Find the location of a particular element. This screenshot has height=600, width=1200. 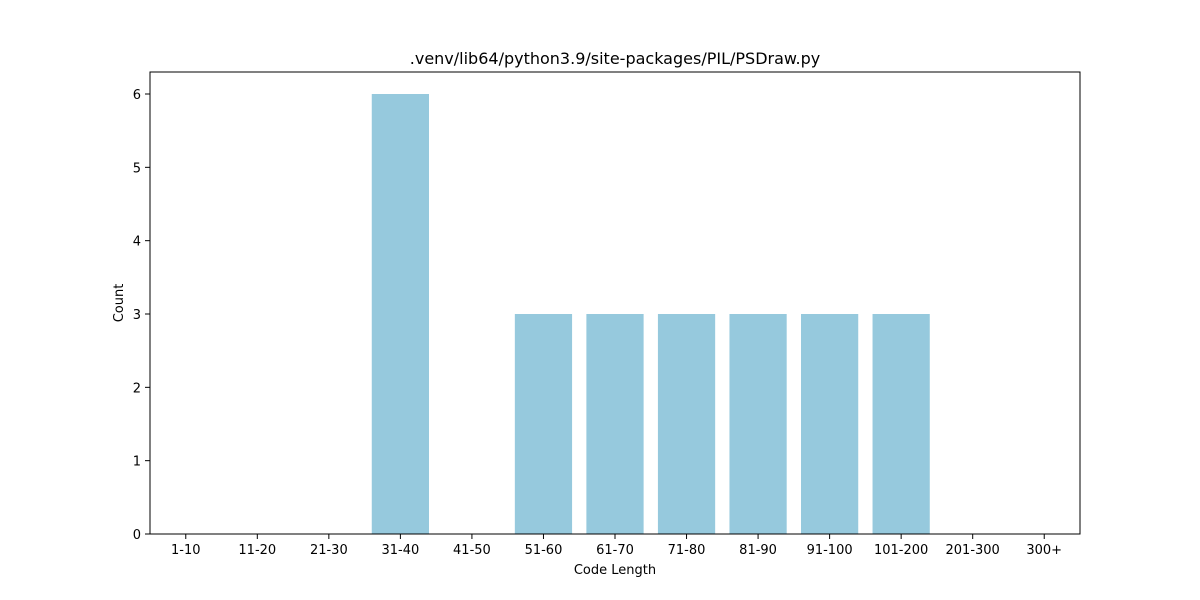

y-axis-title: Count is located at coordinates (119, 303).